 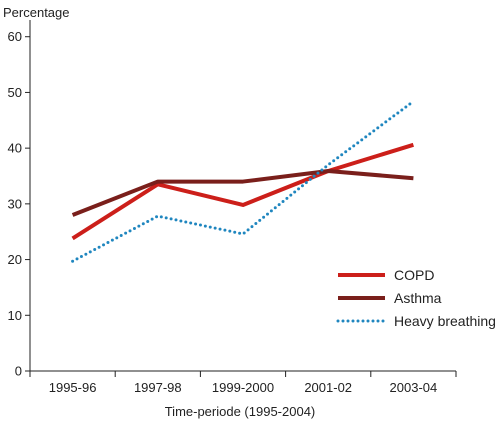 What do you see at coordinates (328, 387) in the screenshot?
I see `x-tick-label: 2001-02` at bounding box center [328, 387].